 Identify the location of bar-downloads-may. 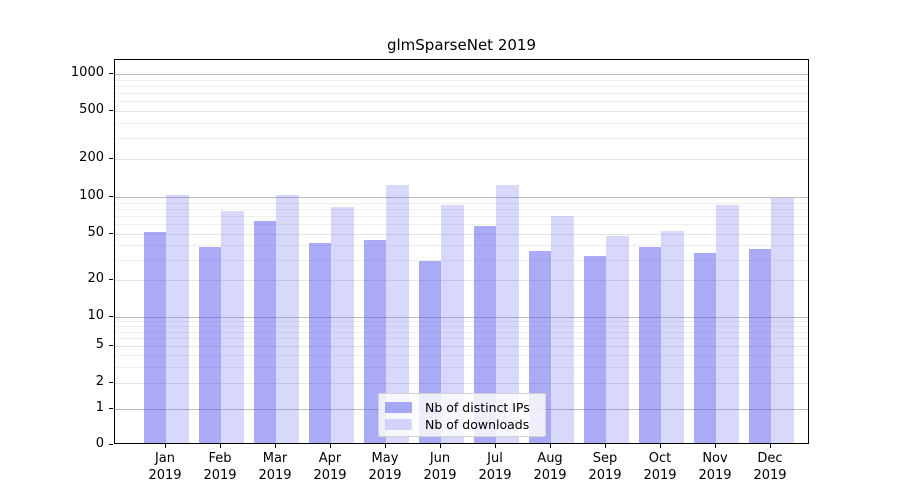
(397, 314).